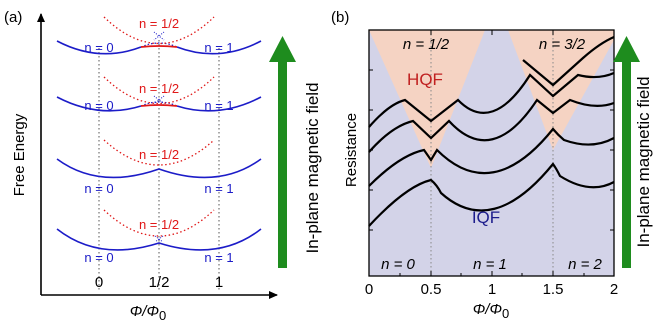 The image size is (655, 324). I want to click on panel-b-xtick-2: 2, so click(614, 289).